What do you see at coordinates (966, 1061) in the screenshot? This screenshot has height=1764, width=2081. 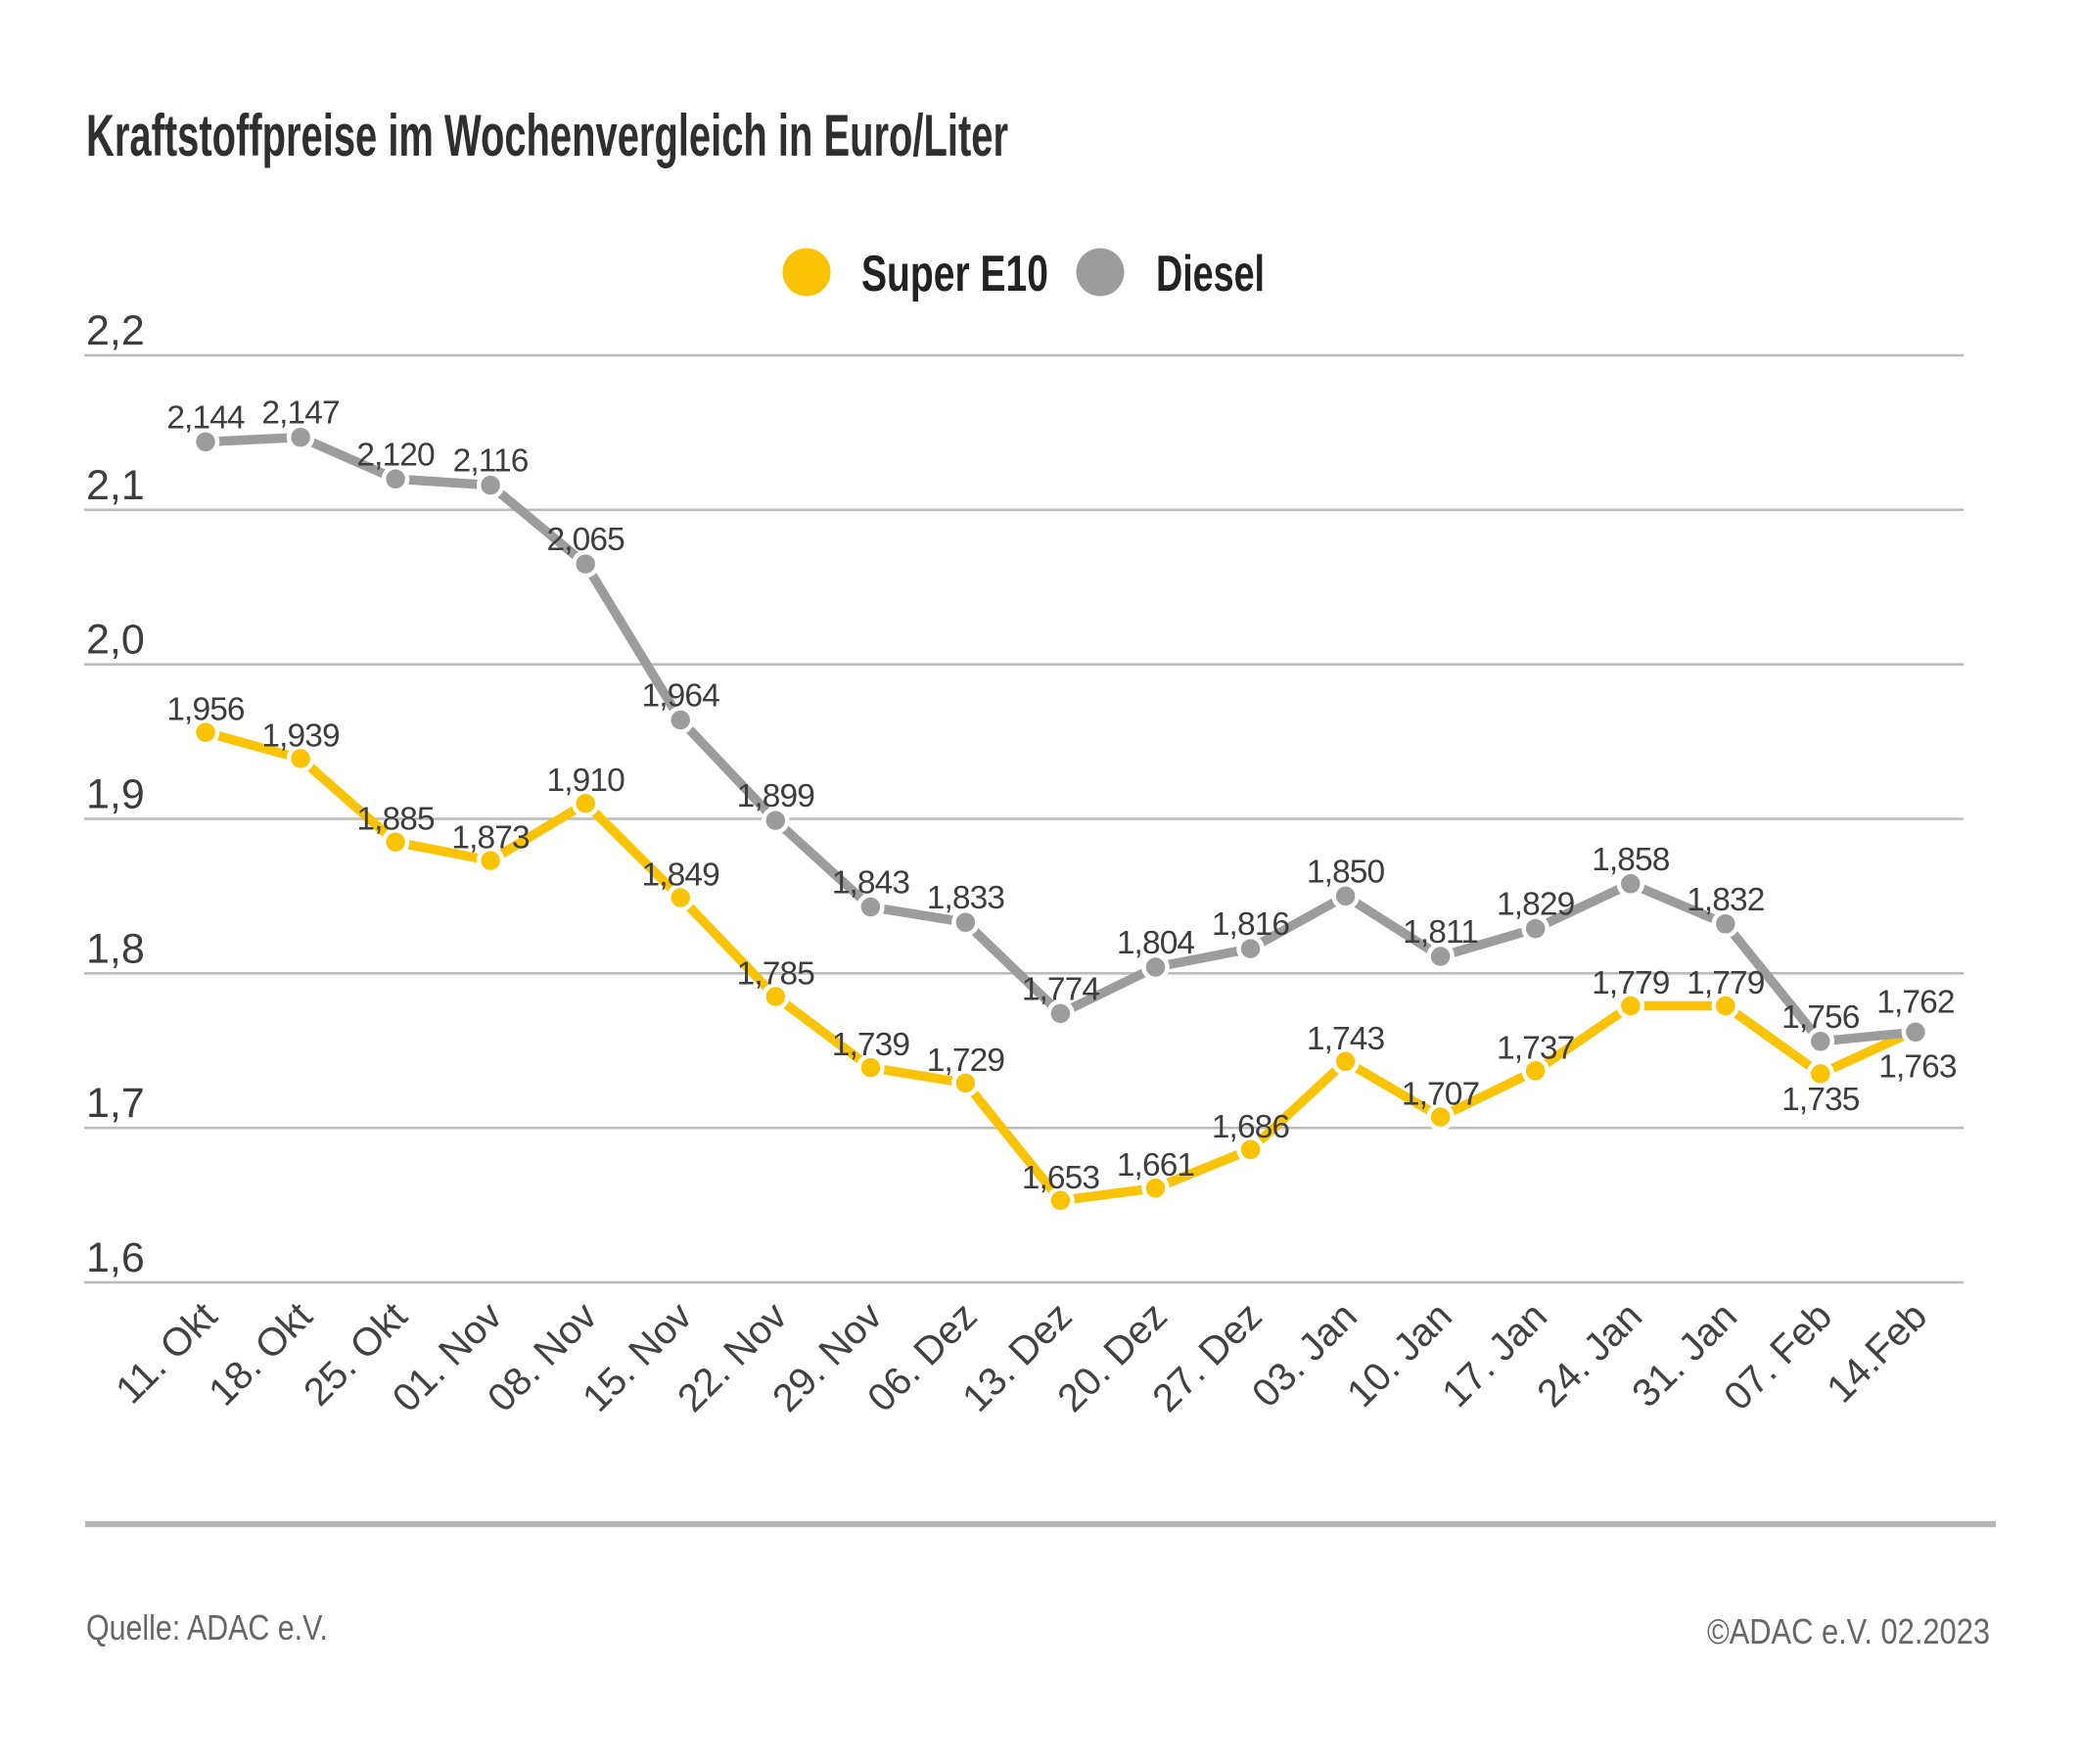 I see `svg-text: 1,729` at bounding box center [966, 1061].